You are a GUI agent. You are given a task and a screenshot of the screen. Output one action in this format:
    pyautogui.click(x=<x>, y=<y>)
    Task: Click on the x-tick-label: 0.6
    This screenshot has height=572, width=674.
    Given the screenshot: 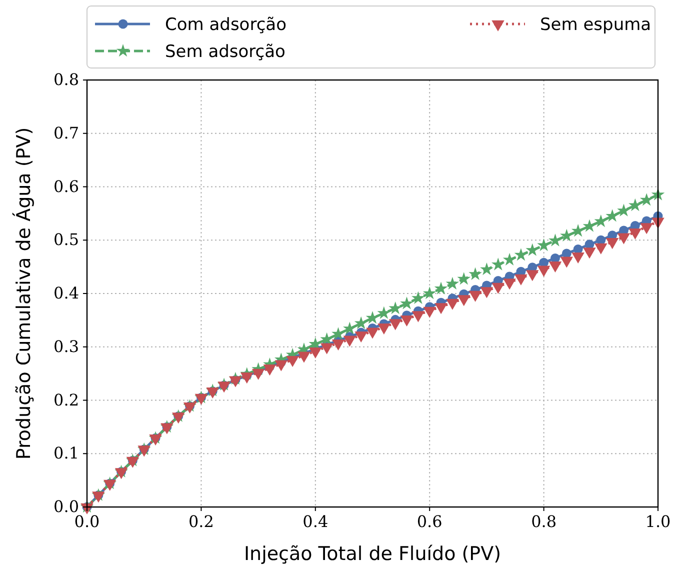 What is the action you would take?
    pyautogui.click(x=429, y=521)
    